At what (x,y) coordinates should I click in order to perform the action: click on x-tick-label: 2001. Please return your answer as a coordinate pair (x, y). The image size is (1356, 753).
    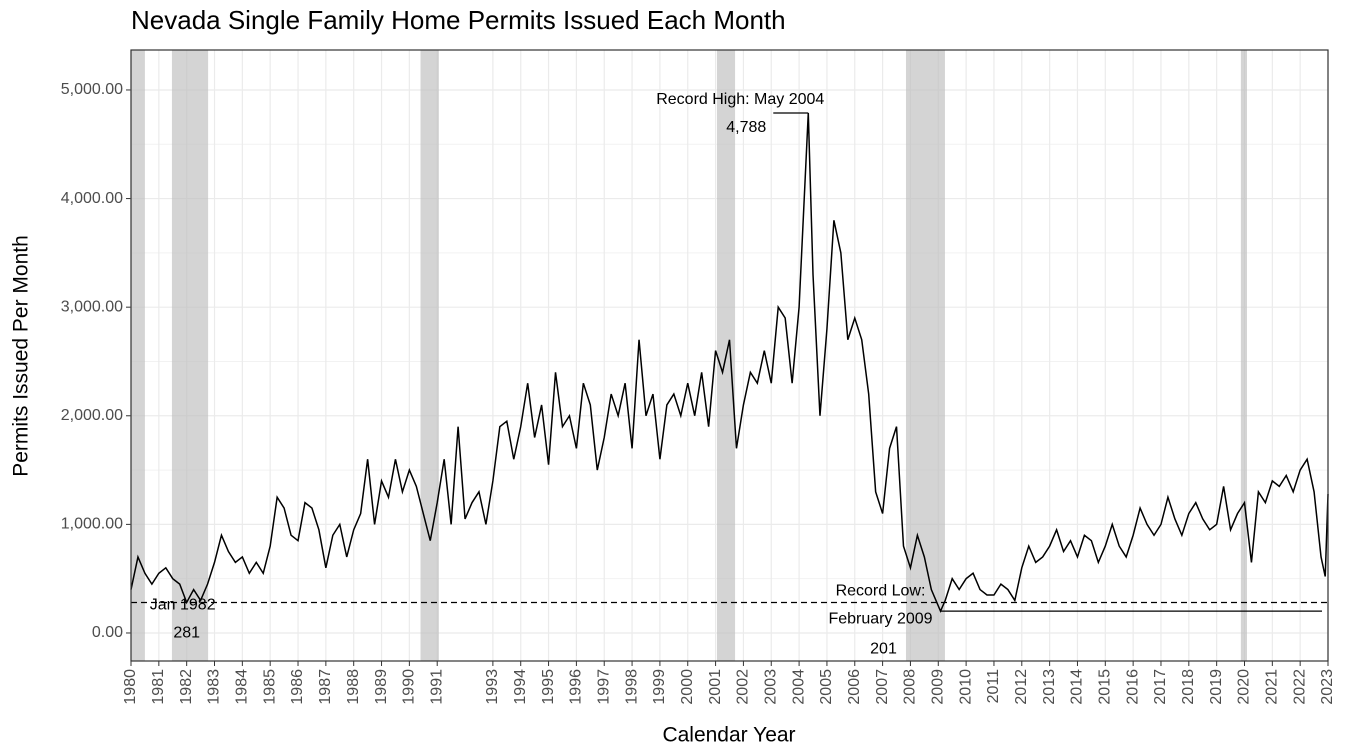
    Looking at the image, I should click on (715, 687).